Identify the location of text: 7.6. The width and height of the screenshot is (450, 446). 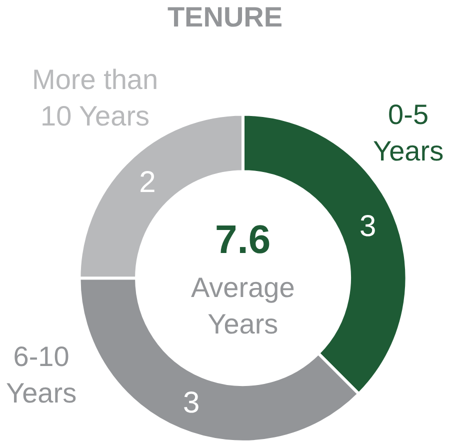
(243, 240).